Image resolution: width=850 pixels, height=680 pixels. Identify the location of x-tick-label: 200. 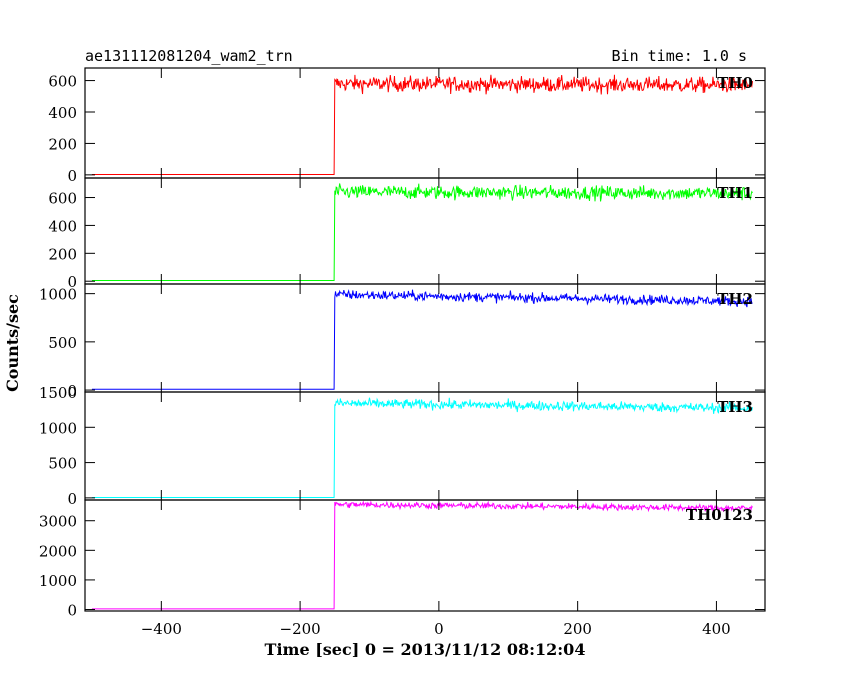
(577, 629).